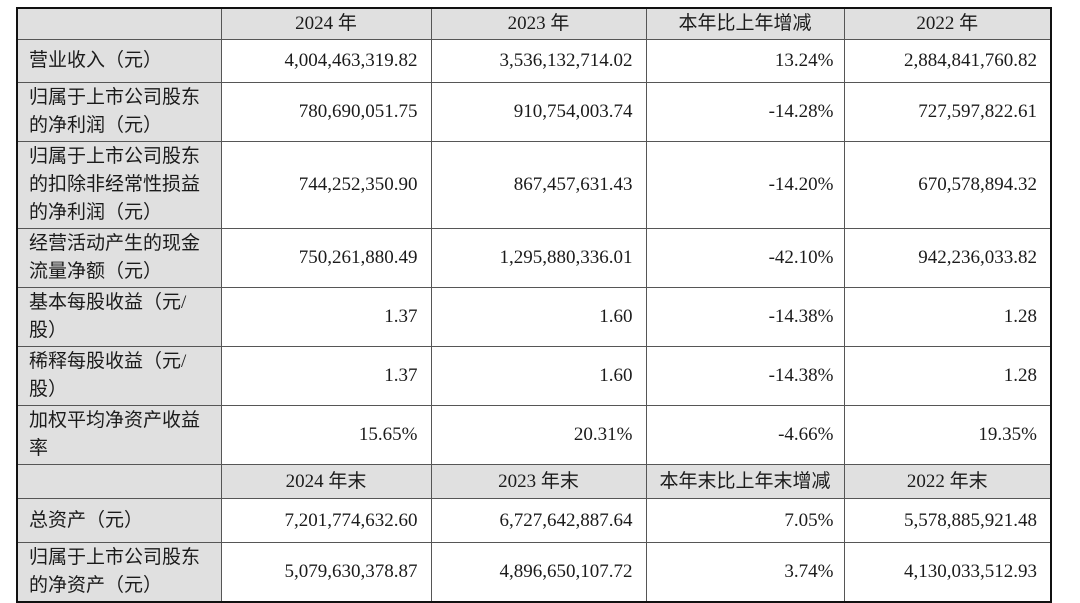 This screenshot has height=603, width=1080. What do you see at coordinates (947, 520) in the screenshot?
I see `value-2022: 5,578,885,921.48` at bounding box center [947, 520].